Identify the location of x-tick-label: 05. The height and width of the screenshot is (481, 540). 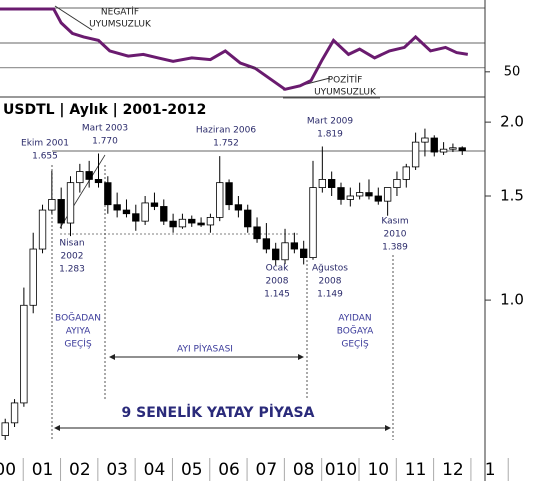
(192, 470).